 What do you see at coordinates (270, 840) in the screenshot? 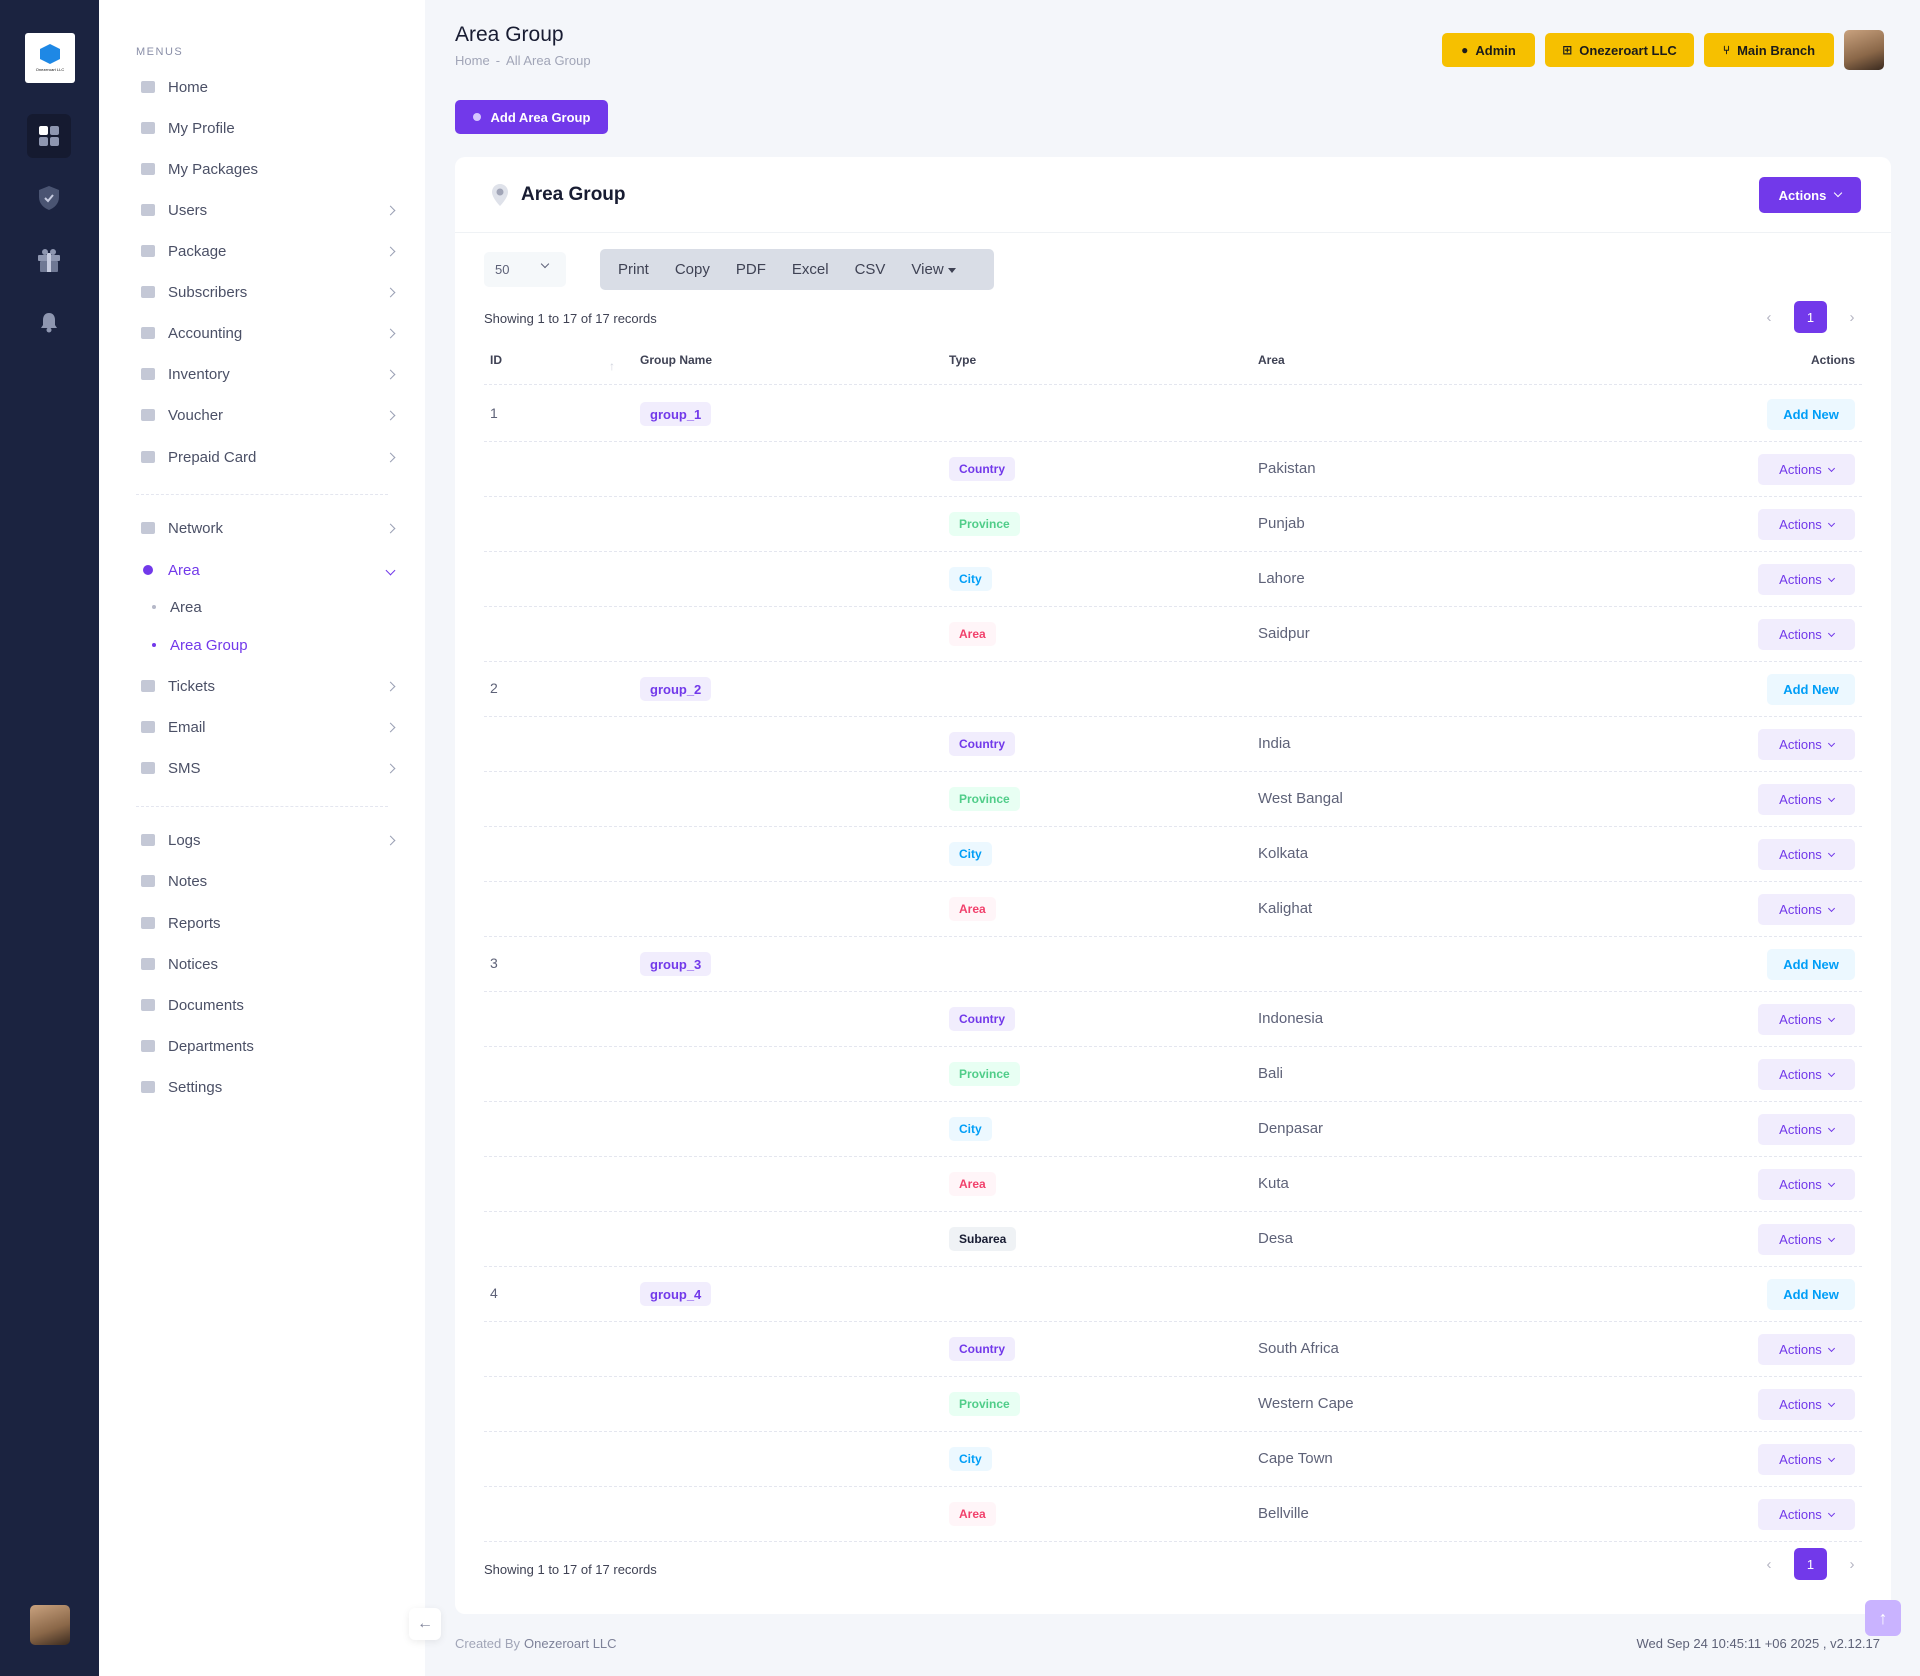
I see `sidebar-item-logs: Logs` at bounding box center [270, 840].